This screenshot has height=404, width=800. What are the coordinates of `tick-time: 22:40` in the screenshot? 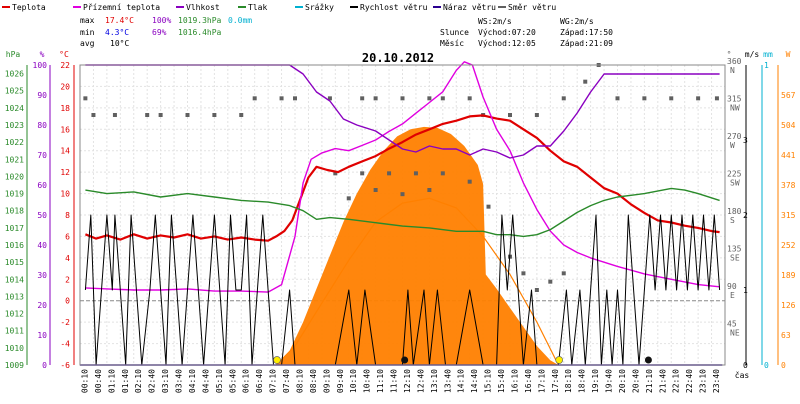 It's located at (689, 381).